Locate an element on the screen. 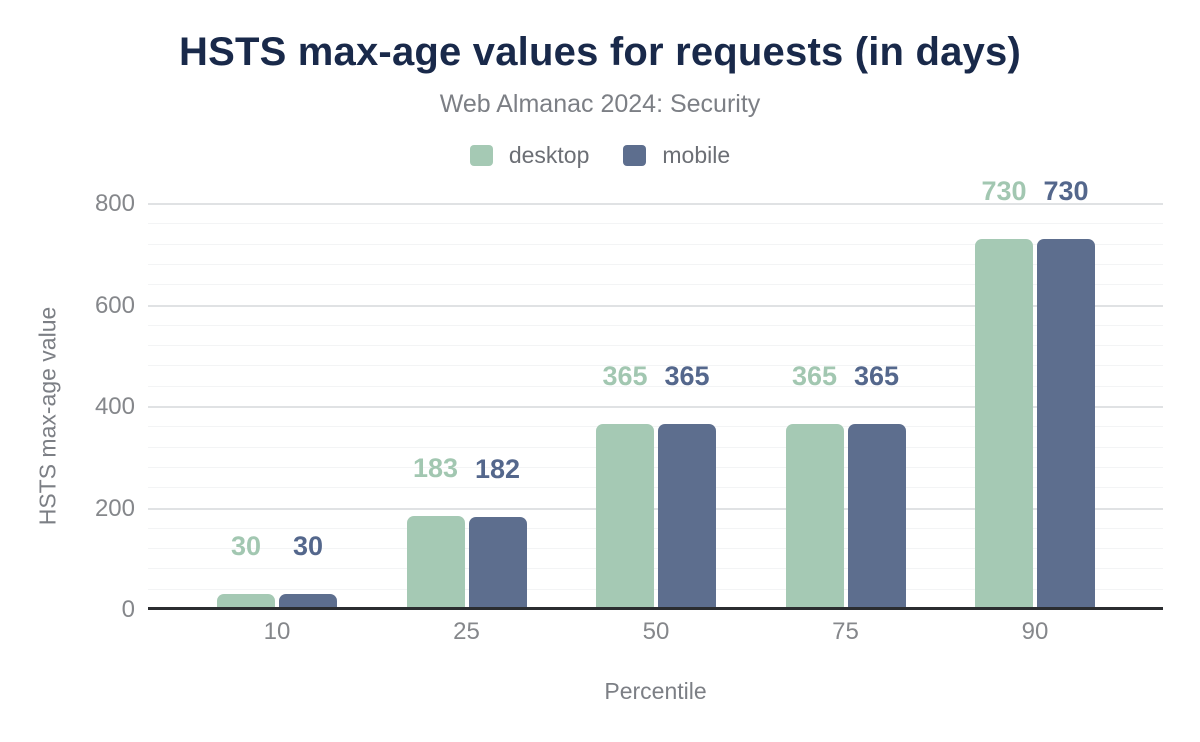 This screenshot has width=1200, height=742. bar-mobile-p10 is located at coordinates (308, 601).